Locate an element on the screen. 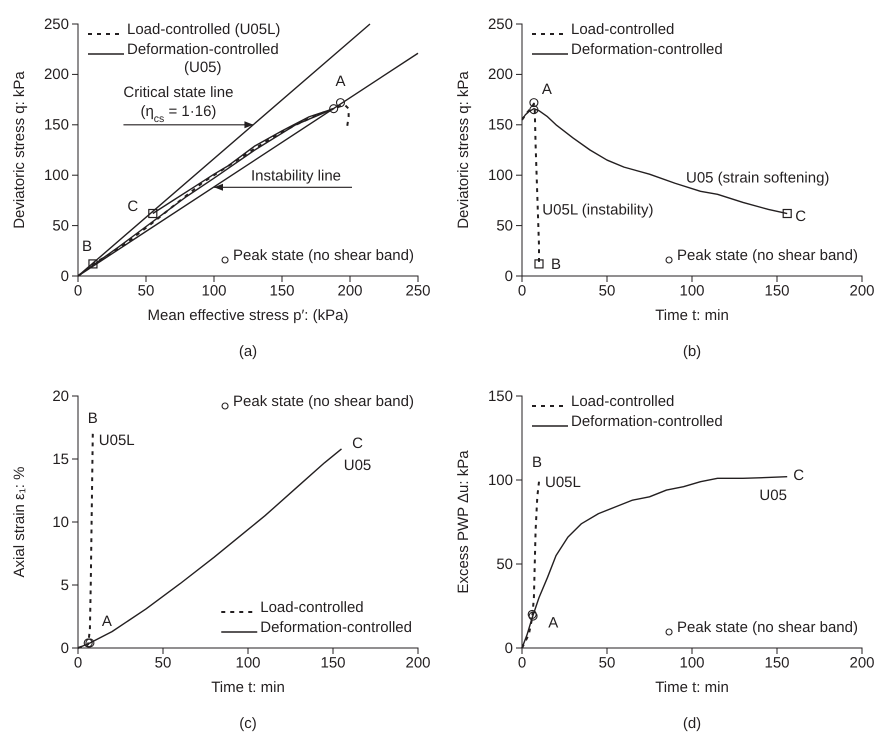 The image size is (888, 744). x-tick-label: 250 is located at coordinates (418, 291).